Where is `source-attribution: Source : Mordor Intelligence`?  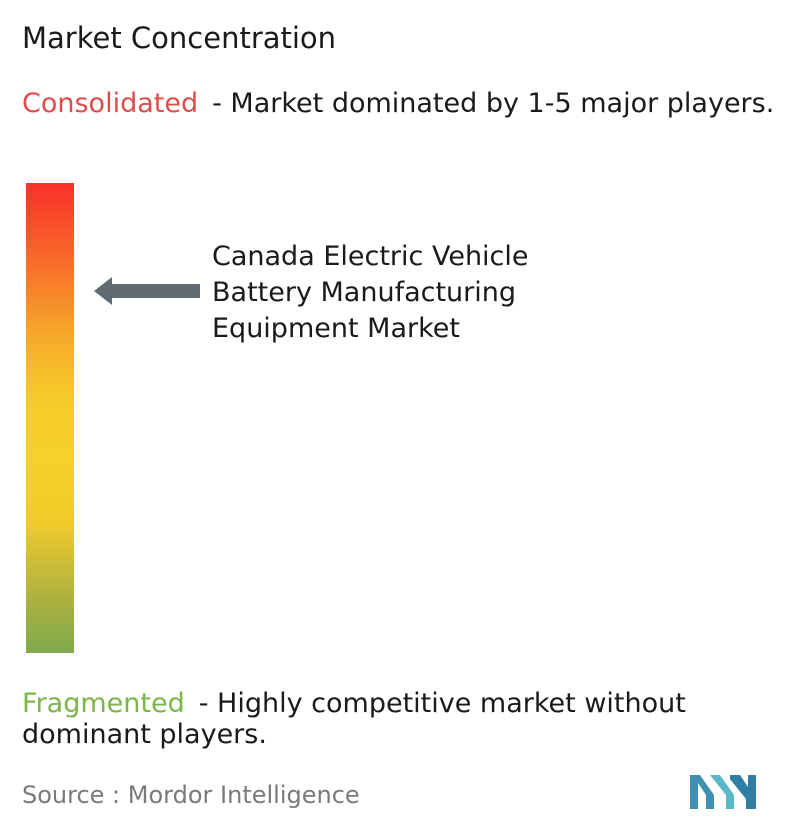
source-attribution: Source : Mordor Intelligence is located at coordinates (191, 795).